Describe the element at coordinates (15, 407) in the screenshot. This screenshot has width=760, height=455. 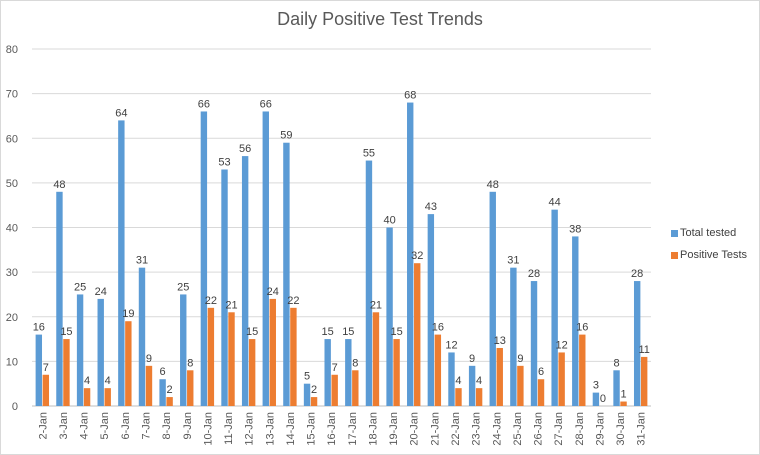
I see `y-tick-label: 0` at that location.